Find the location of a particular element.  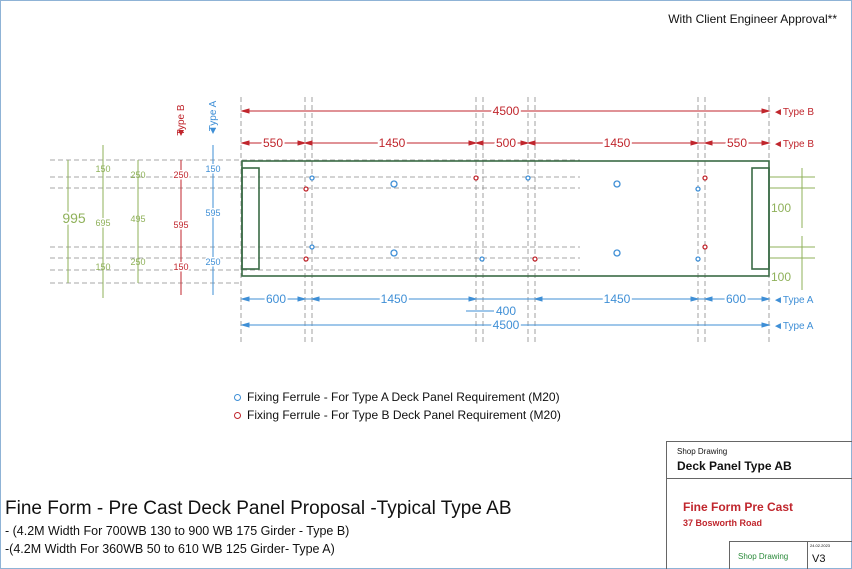

green-dim-labels: 995 695 150 495 150 250 250 is located at coordinates (102, 218).